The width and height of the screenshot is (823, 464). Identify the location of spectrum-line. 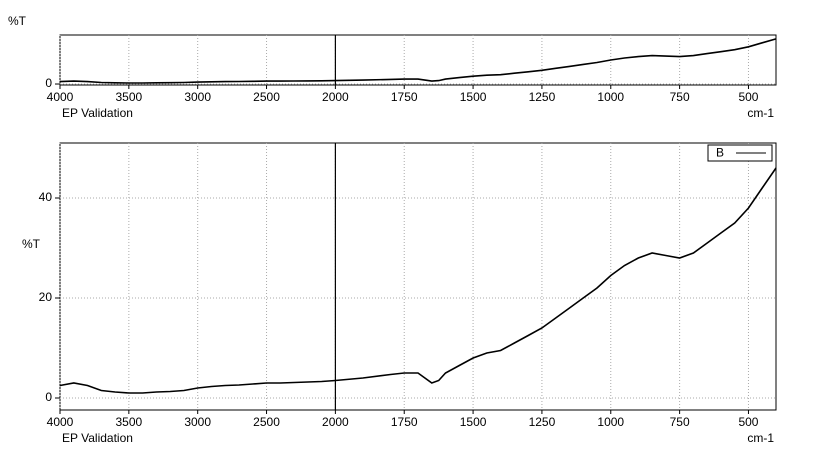
(418, 61).